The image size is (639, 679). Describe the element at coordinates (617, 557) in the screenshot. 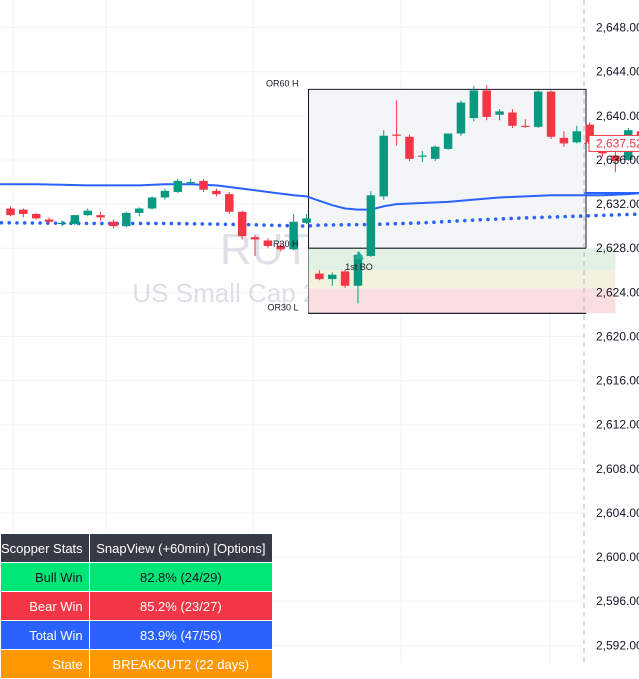

I see `price-tick-label: 2,600.00` at that location.